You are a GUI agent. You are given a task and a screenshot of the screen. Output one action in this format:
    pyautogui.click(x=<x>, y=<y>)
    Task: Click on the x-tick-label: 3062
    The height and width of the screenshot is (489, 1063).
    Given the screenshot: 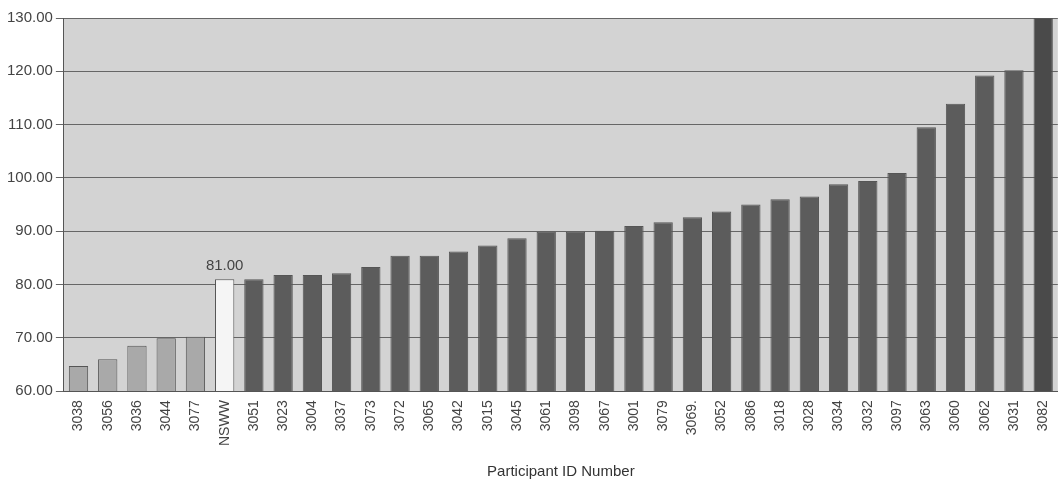 What is the action you would take?
    pyautogui.click(x=983, y=415)
    